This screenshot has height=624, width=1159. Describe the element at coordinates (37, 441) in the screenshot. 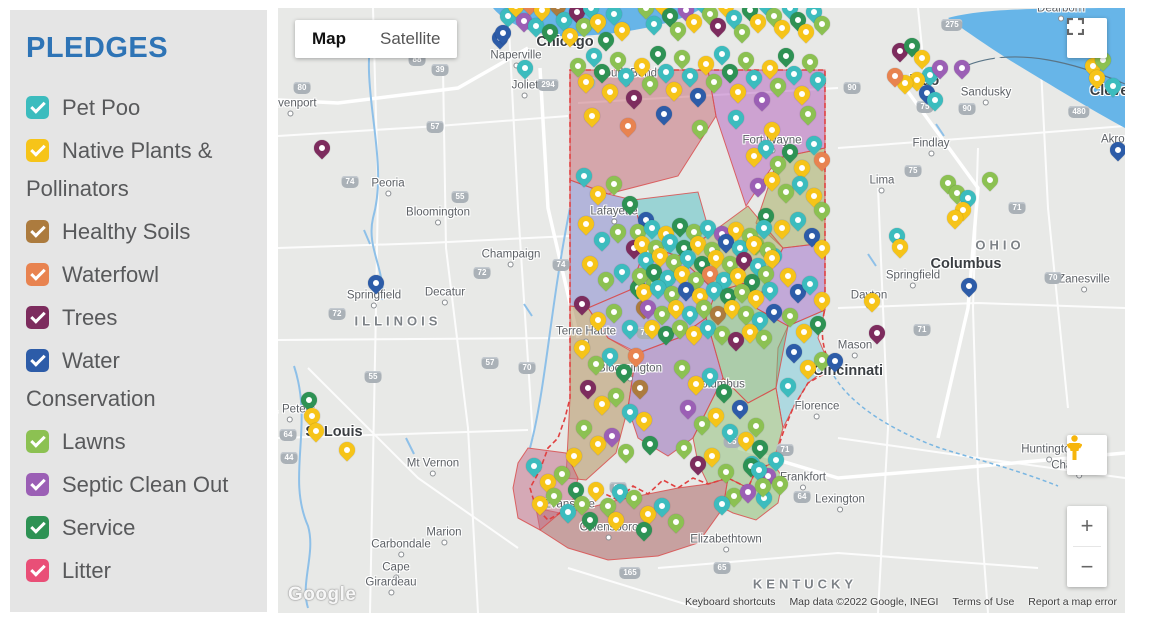

I see `pledge-checkbox-lg` at that location.